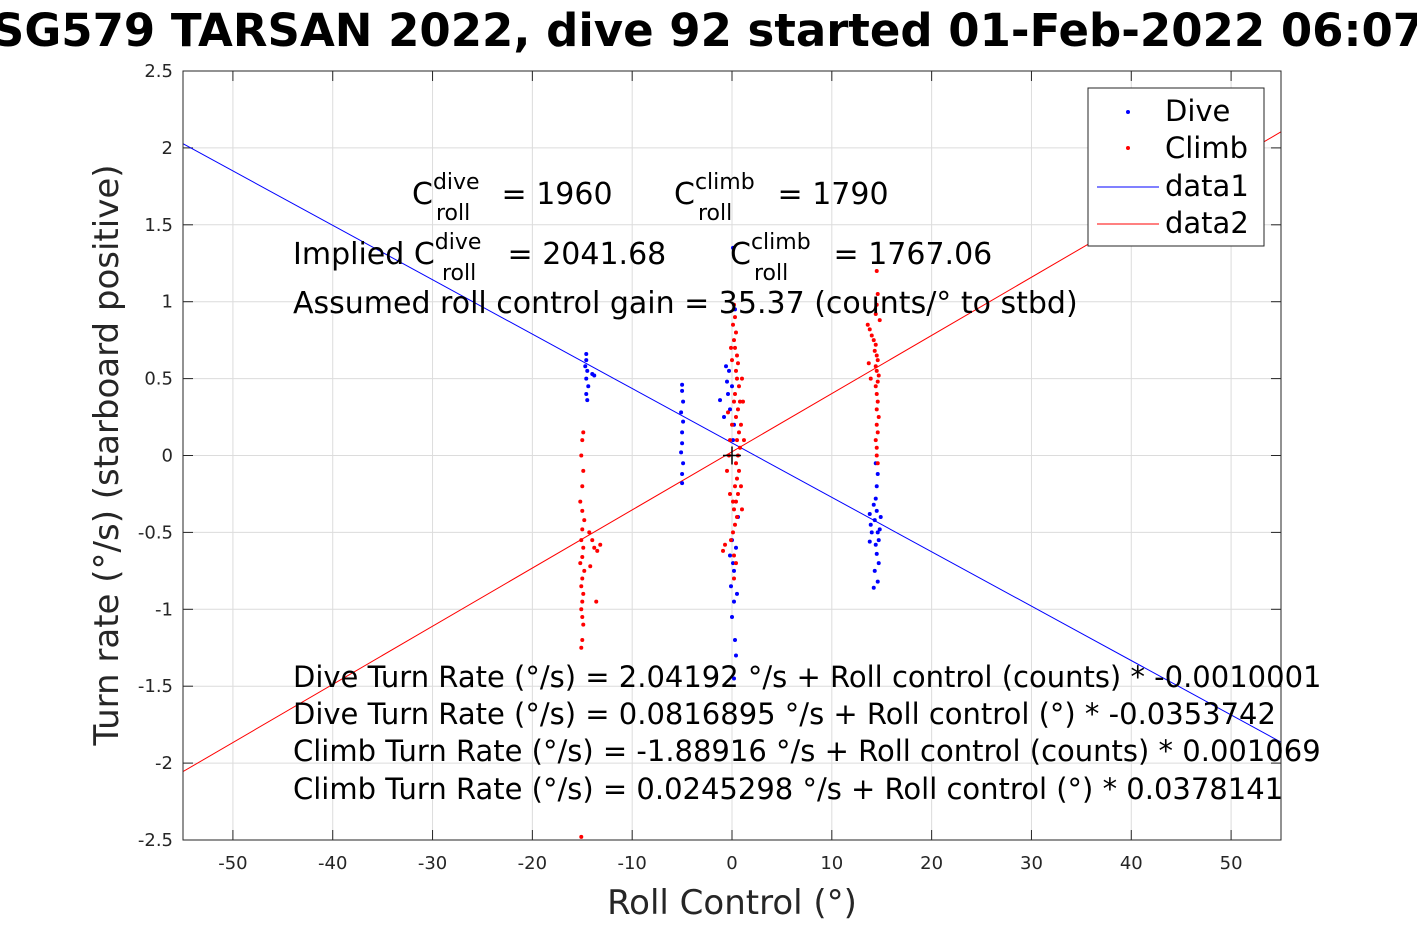  Describe the element at coordinates (781, 198) in the screenshot. I see `c-climb-annotation: Cclimb roll = 1790` at that location.